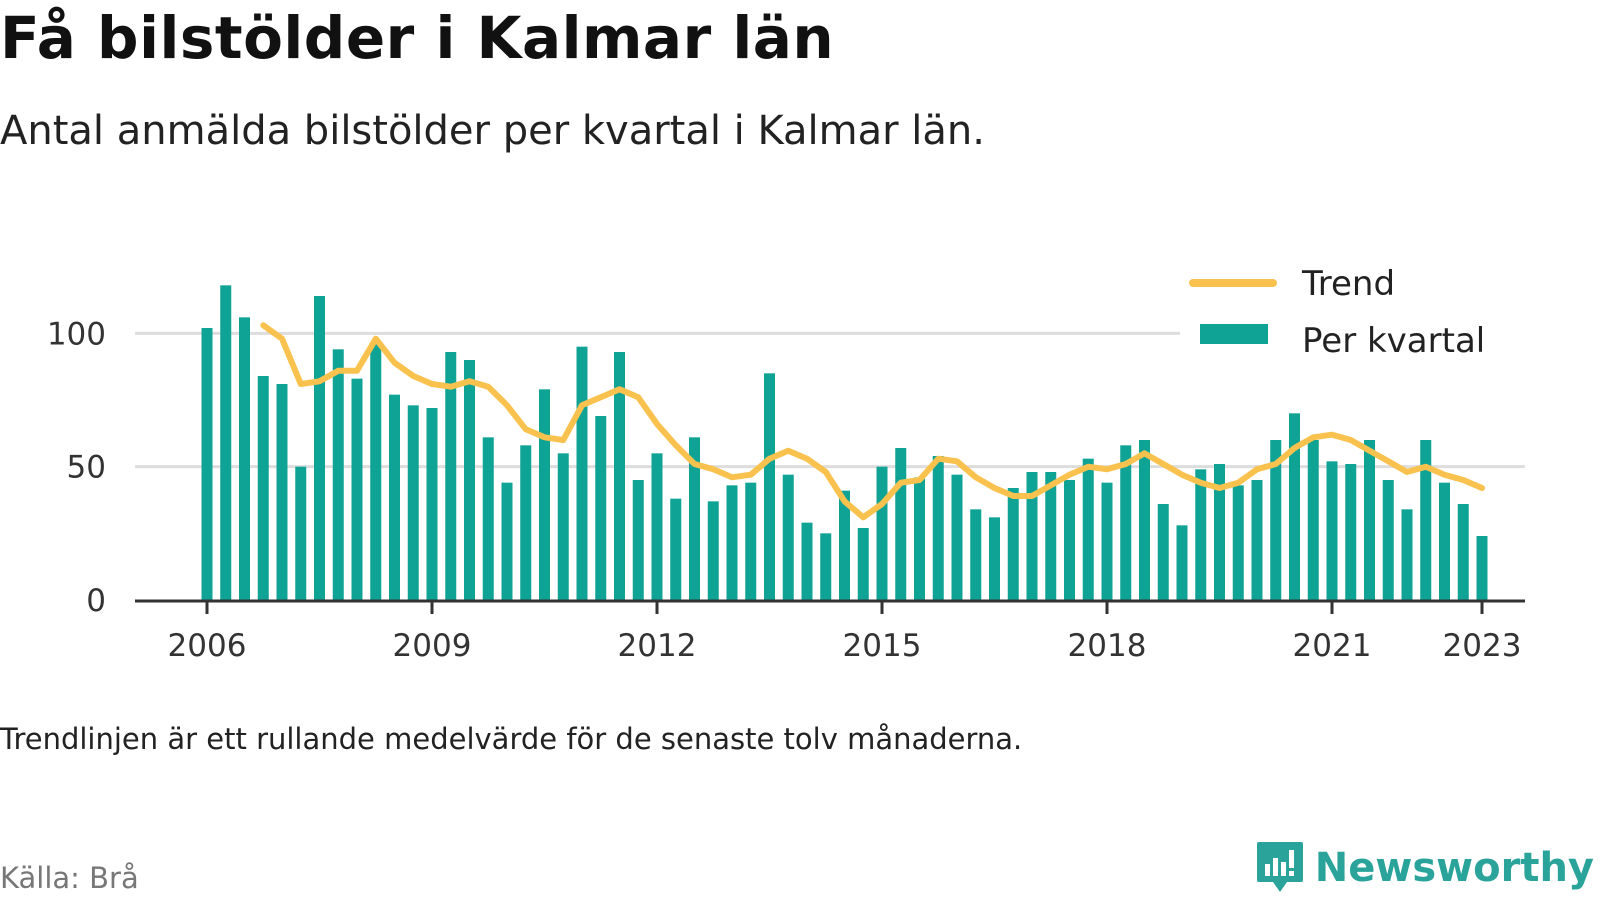 This screenshot has width=1600, height=900. Describe the element at coordinates (417, 38) in the screenshot. I see `chart-title: Få bilstölder i Kalmar län` at that location.